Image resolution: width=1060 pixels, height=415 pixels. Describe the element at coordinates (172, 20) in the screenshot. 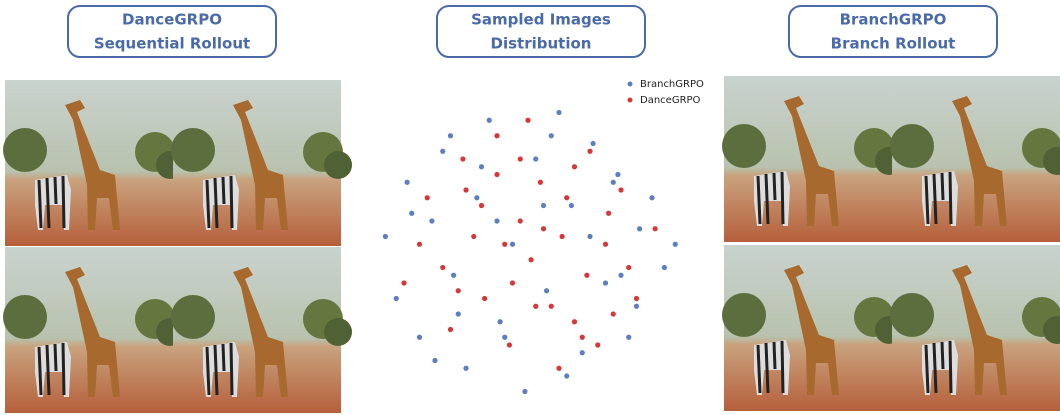

I see `panel-title: DanceGRPO` at that location.